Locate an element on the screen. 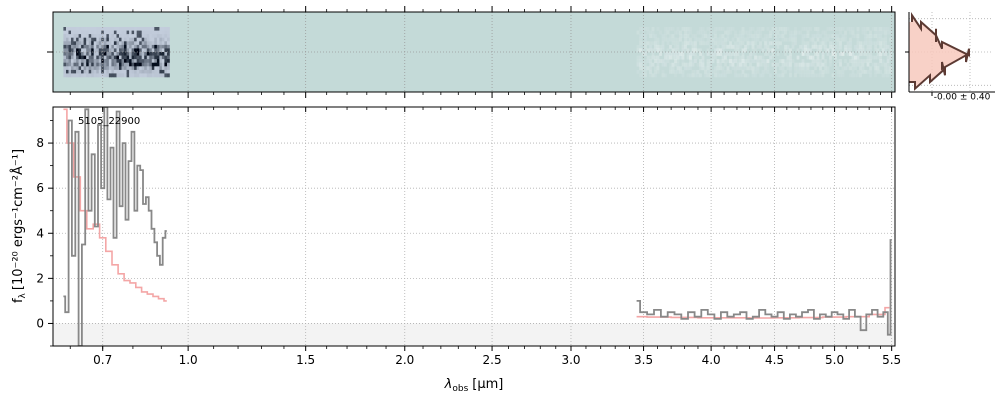 The image size is (1000, 400). y-axis-label-base: f is located at coordinates (18, 300).